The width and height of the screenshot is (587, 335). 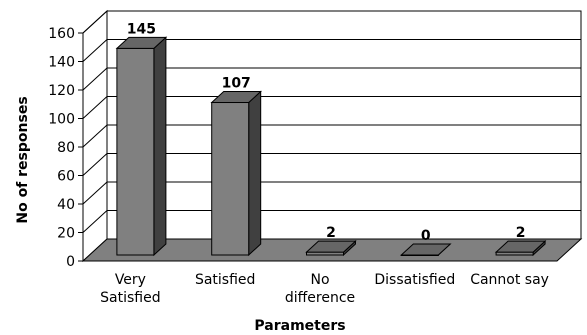 I want to click on y-tick-label: 140, so click(x=61, y=63).